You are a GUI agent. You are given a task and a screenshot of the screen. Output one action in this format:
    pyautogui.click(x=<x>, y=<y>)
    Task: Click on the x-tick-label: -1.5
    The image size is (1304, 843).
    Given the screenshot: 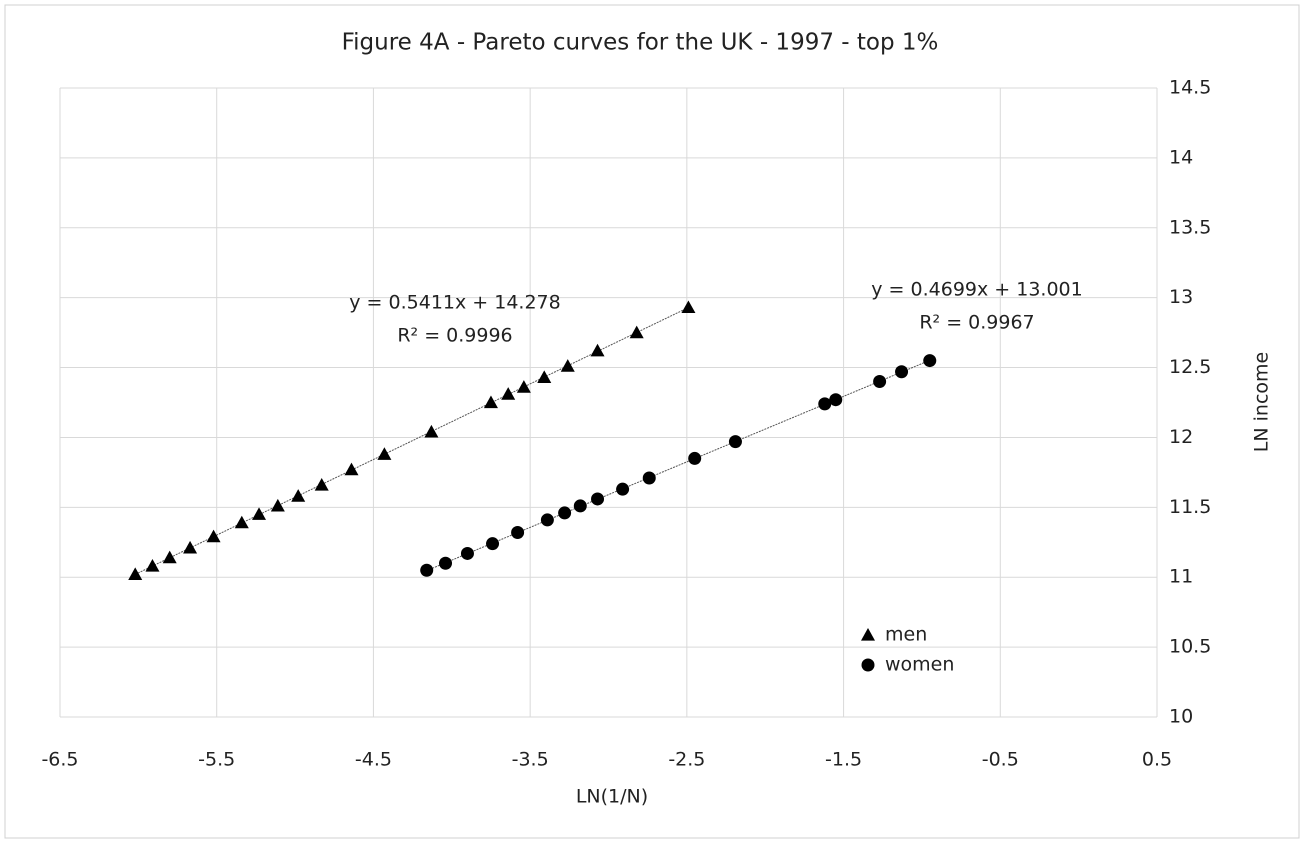 What is the action you would take?
    pyautogui.click(x=843, y=760)
    